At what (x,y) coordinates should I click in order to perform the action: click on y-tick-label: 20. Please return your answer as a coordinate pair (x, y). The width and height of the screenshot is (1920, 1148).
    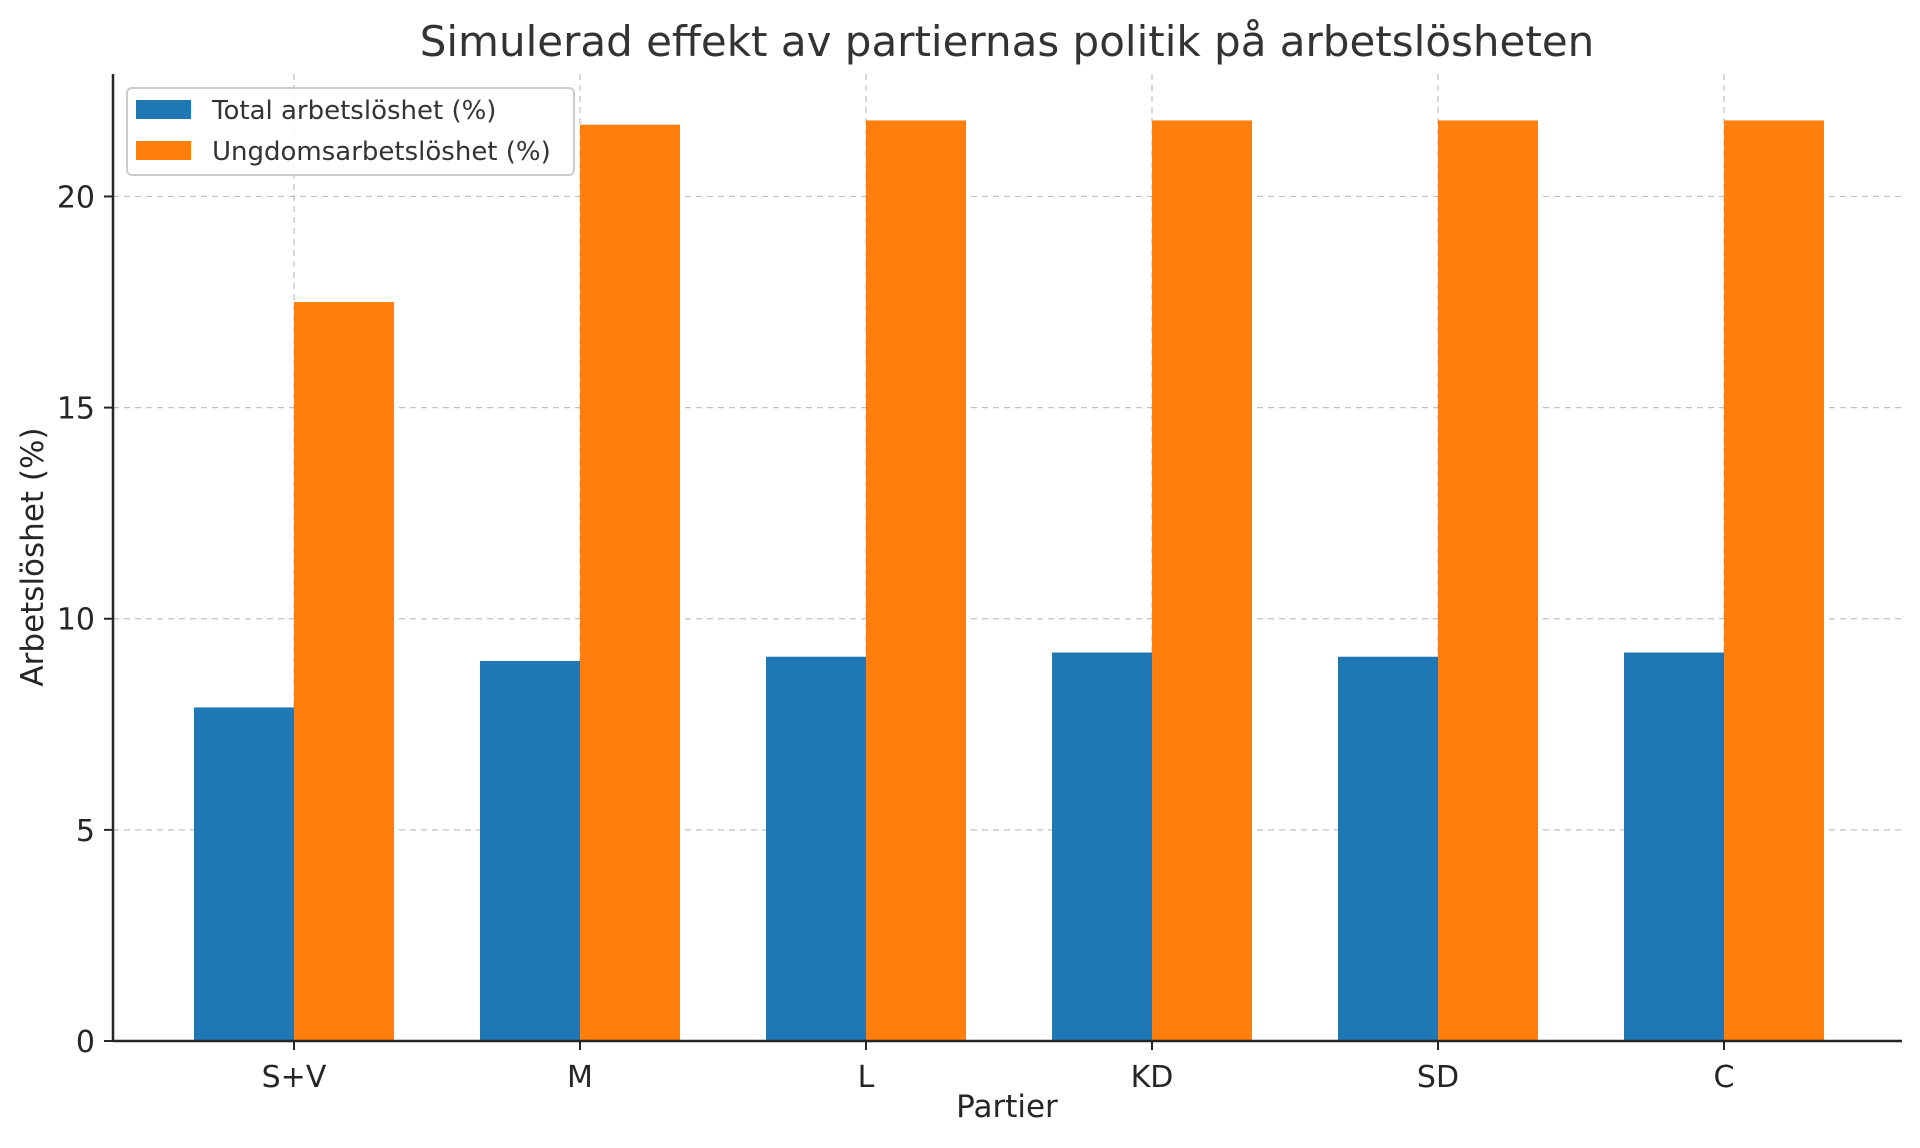
    Looking at the image, I should click on (76, 197).